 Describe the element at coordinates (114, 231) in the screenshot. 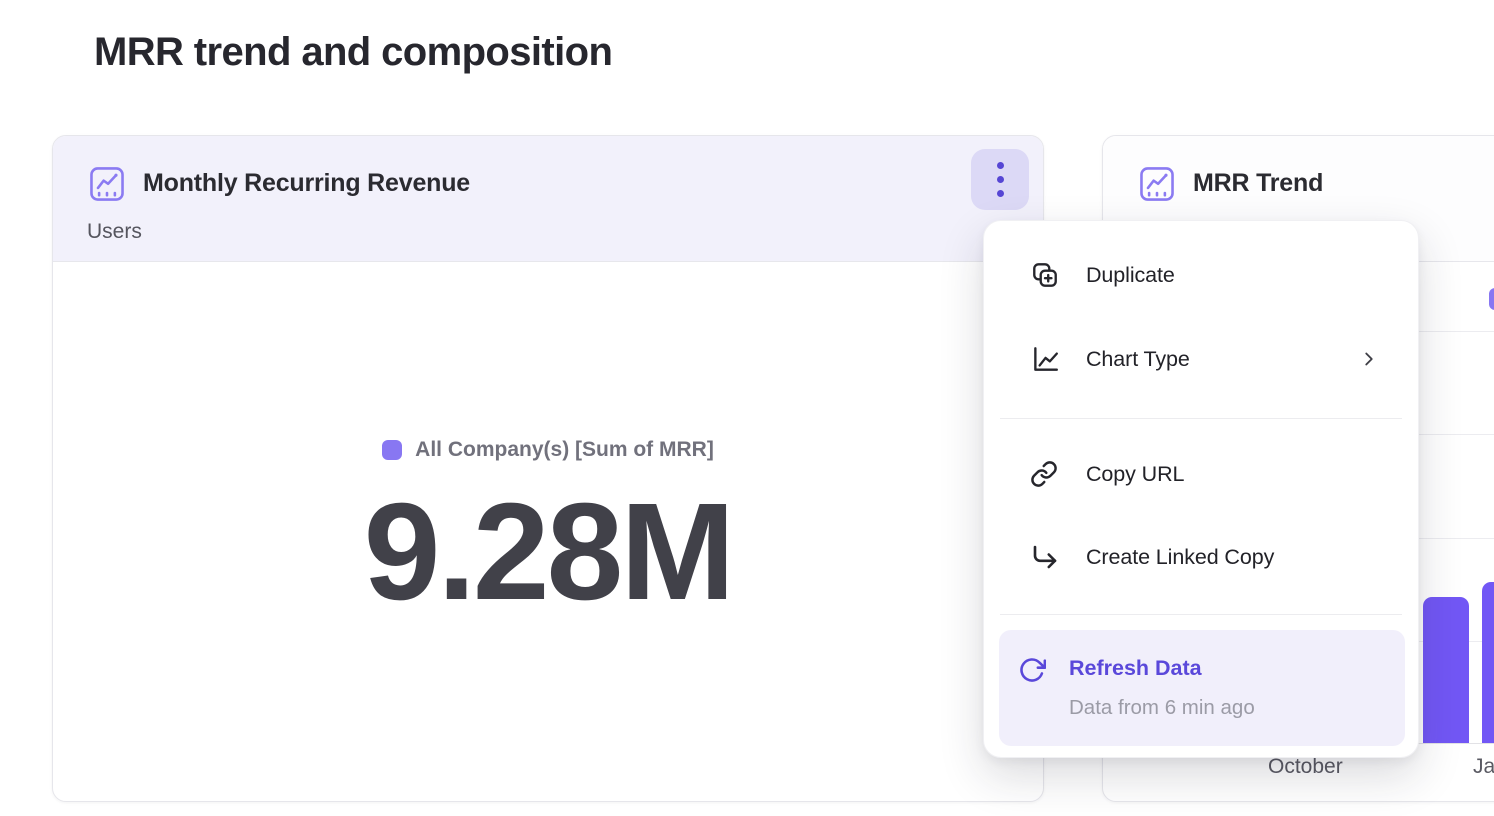

I see `mrr-card-subtitle: Users` at that location.